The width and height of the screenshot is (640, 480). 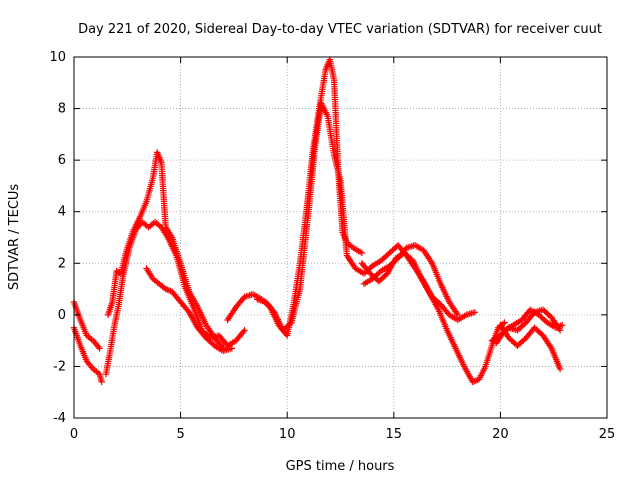 I want to click on y-tick-labels: -4 -2 0 2 4 6 8 10, so click(x=57, y=238).